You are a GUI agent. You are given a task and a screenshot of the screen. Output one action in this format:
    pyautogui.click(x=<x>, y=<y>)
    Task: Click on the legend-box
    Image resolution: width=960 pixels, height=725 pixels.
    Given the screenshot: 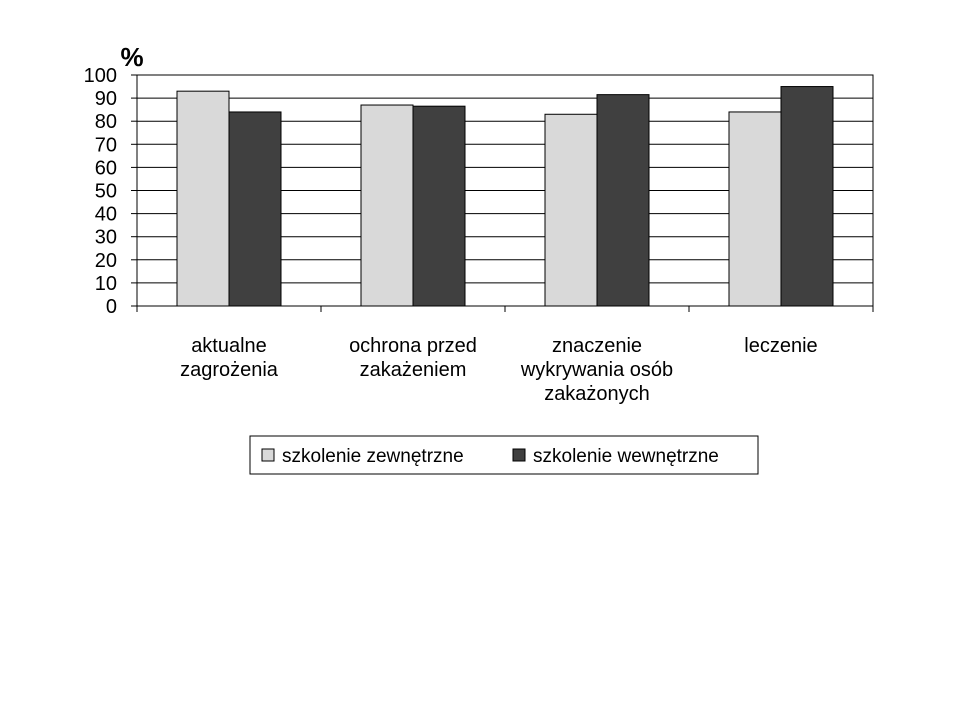 What is the action you would take?
    pyautogui.click(x=504, y=455)
    